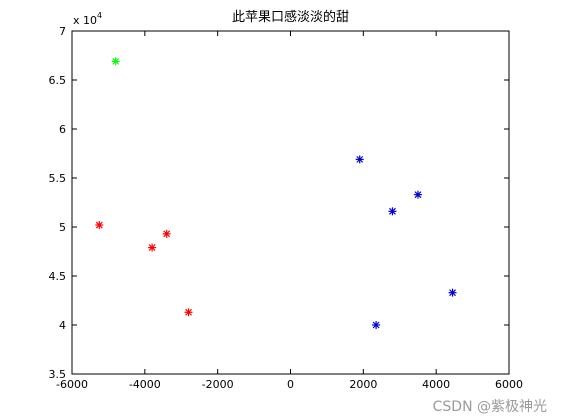 This screenshot has height=420, width=561. I want to click on x-tick-label: 4000, so click(436, 384).